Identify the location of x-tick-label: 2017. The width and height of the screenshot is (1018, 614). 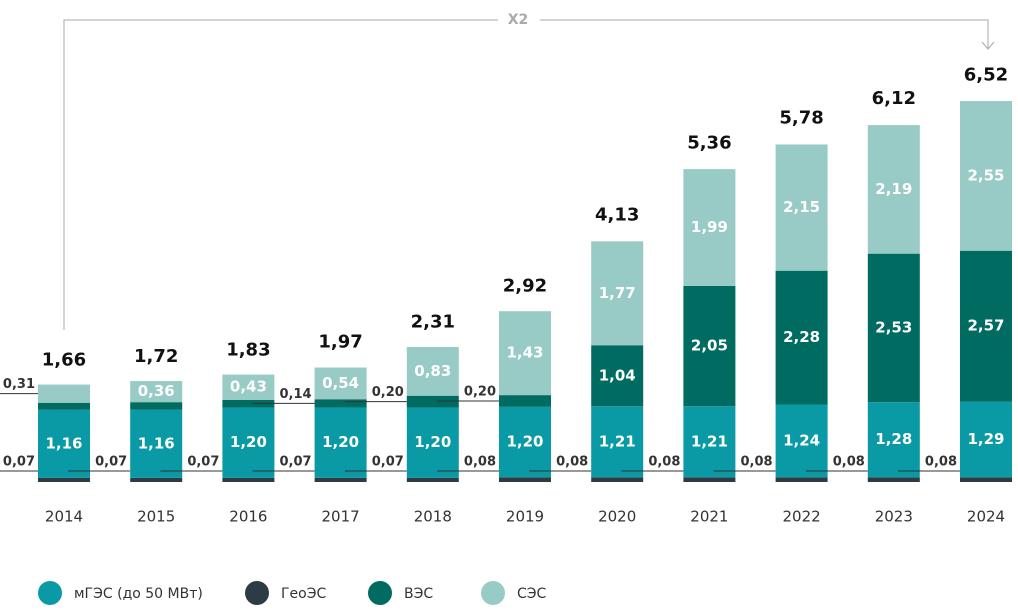
(341, 517).